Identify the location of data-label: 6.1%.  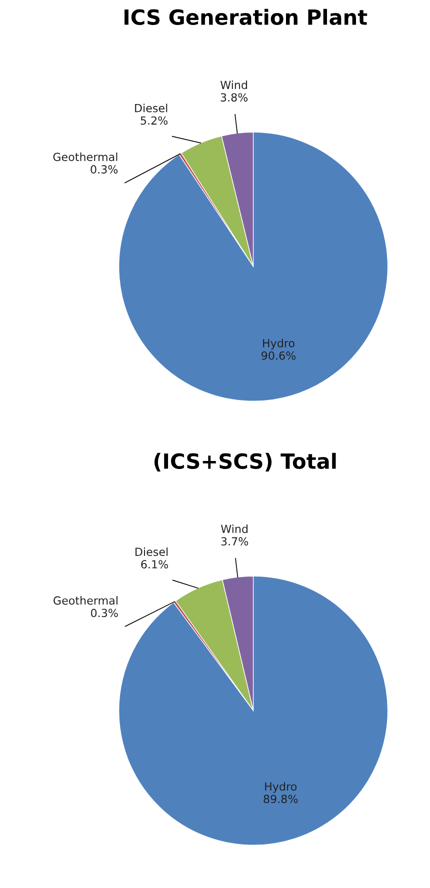
(154, 564).